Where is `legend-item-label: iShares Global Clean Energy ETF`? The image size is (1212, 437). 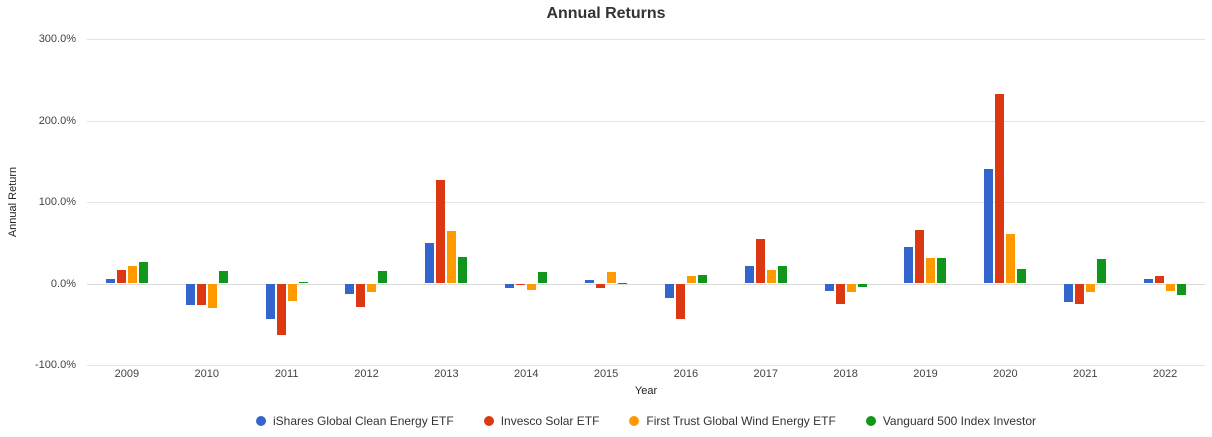
legend-item-label: iShares Global Clean Energy ETF is located at coordinates (363, 421).